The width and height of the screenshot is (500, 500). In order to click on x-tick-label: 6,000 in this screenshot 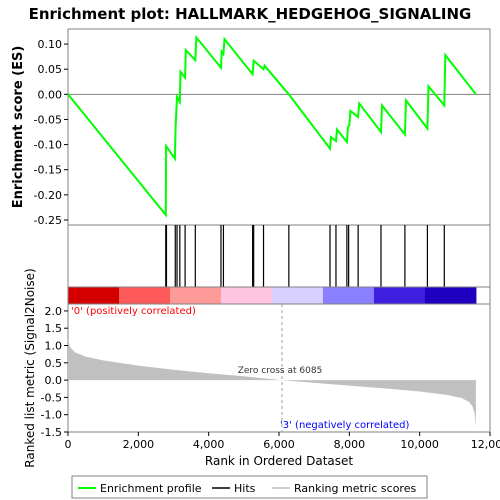, I will do `click(279, 444)`.